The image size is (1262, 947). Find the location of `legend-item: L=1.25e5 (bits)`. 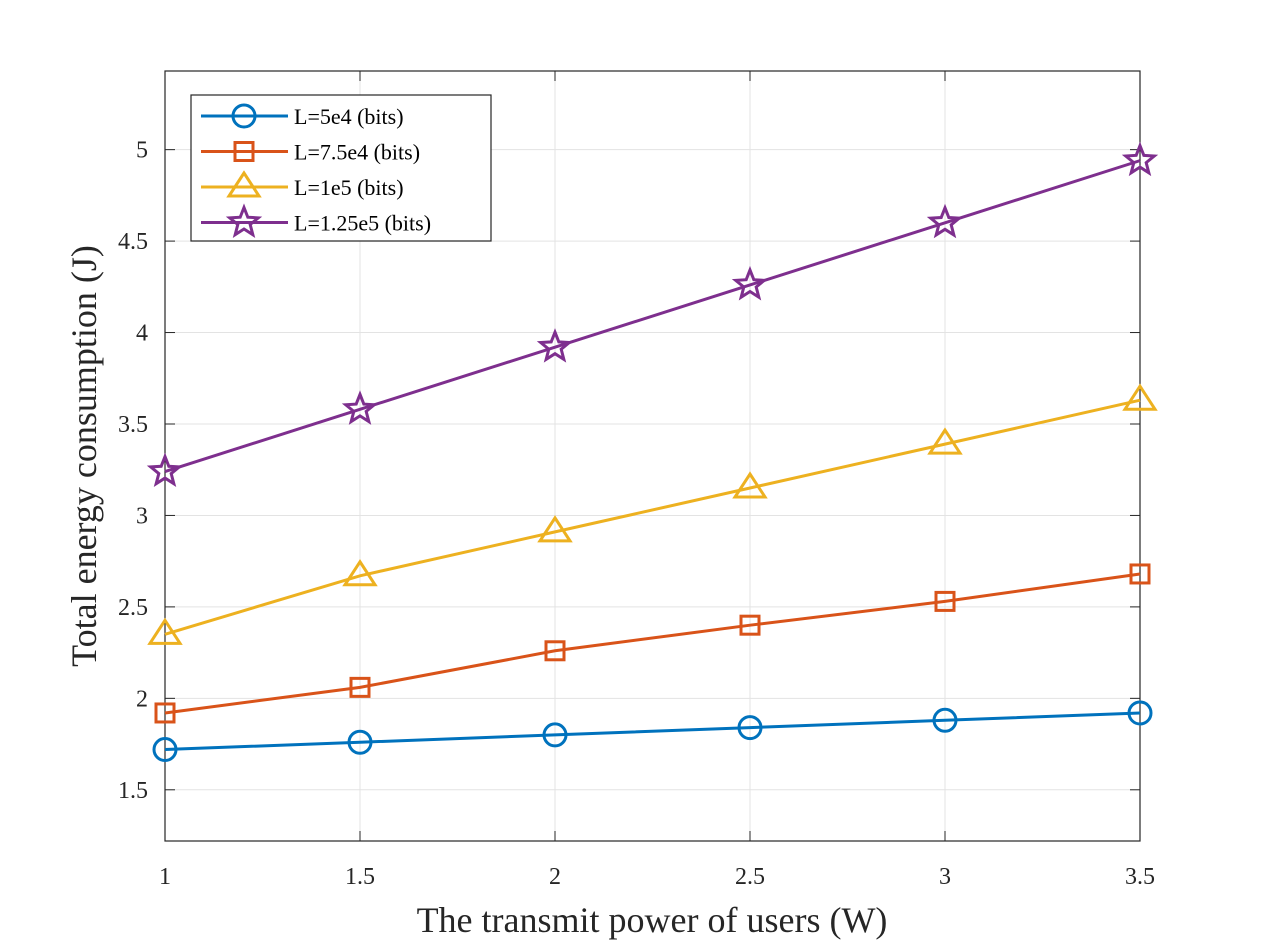

legend-item: L=1.25e5 (bits) is located at coordinates (316, 220).